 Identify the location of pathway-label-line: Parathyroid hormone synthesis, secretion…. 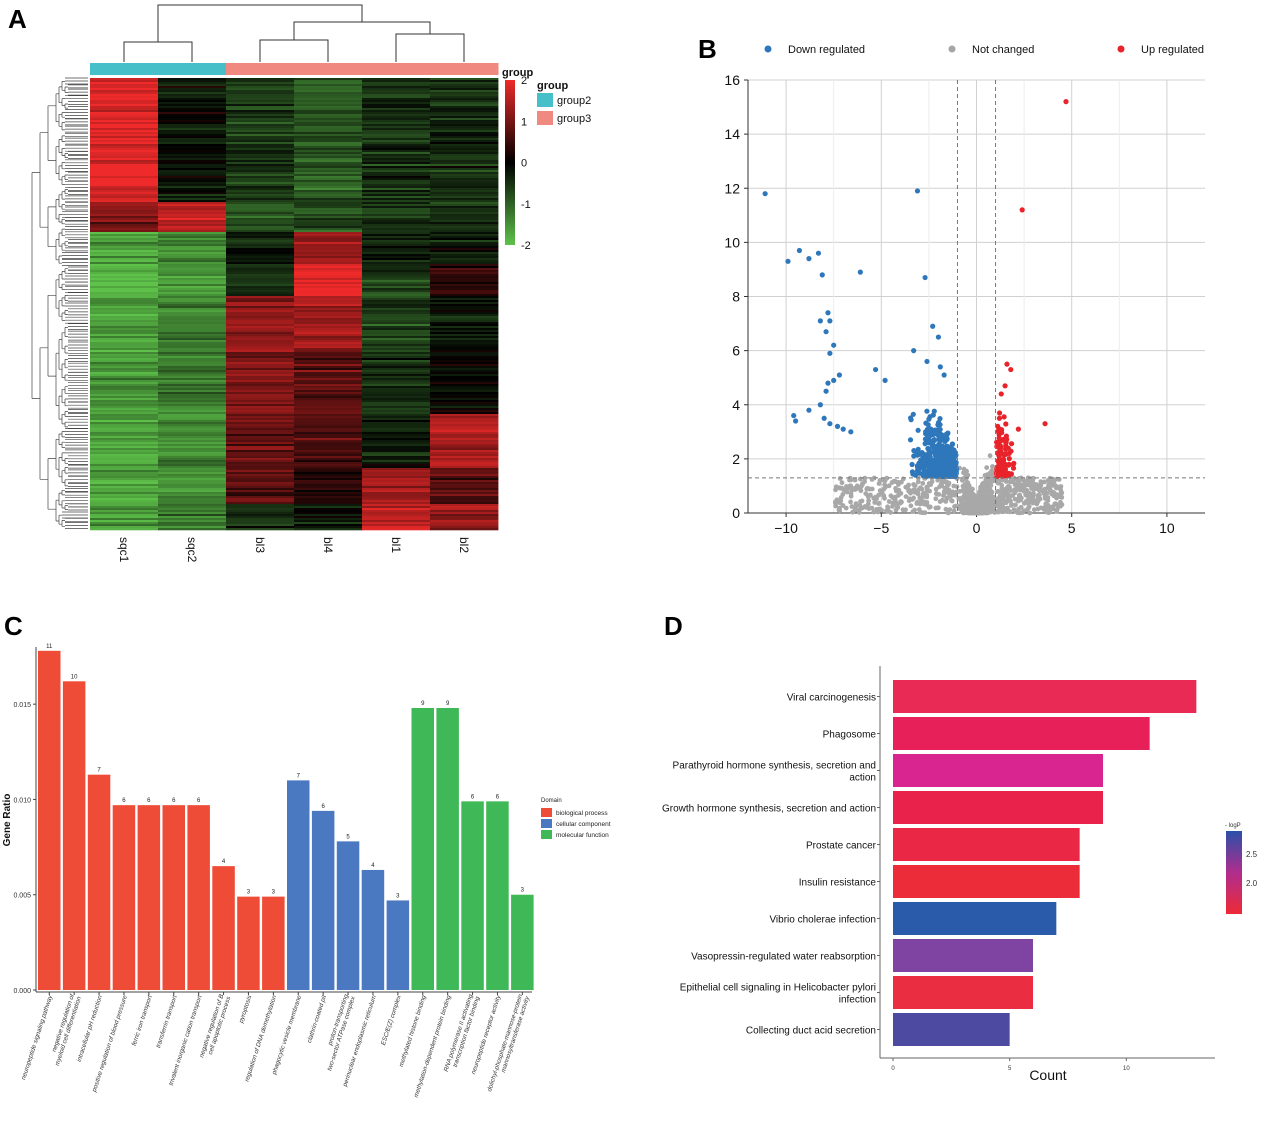
(774, 766).